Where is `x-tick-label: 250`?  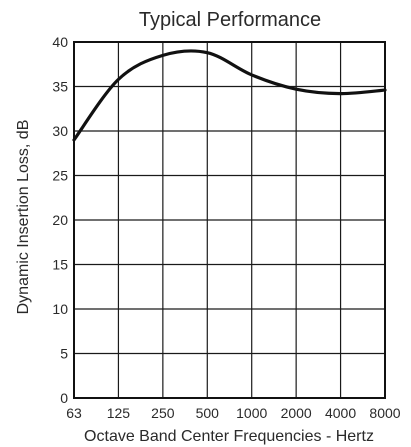
x-tick-label: 250 is located at coordinates (163, 413).